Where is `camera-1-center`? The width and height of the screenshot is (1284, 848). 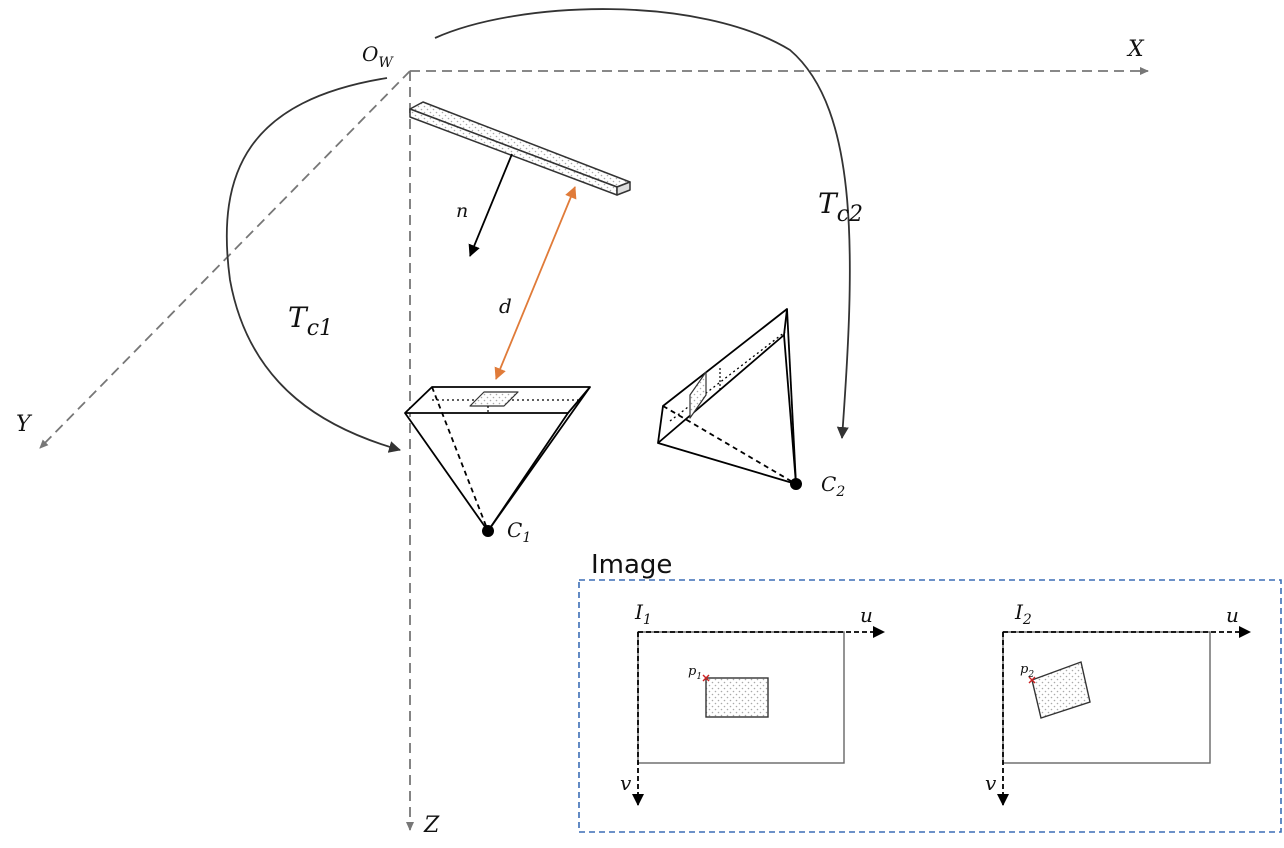
camera-1-center is located at coordinates (488, 531).